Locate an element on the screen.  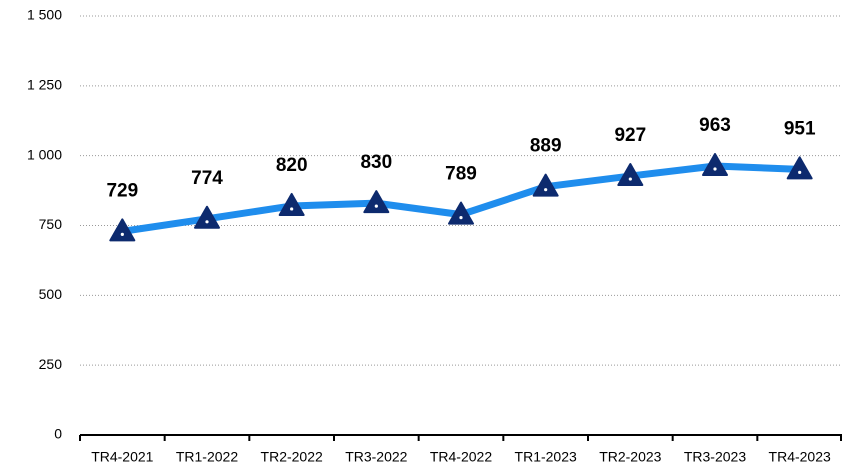
value-label: 774 is located at coordinates (207, 178).